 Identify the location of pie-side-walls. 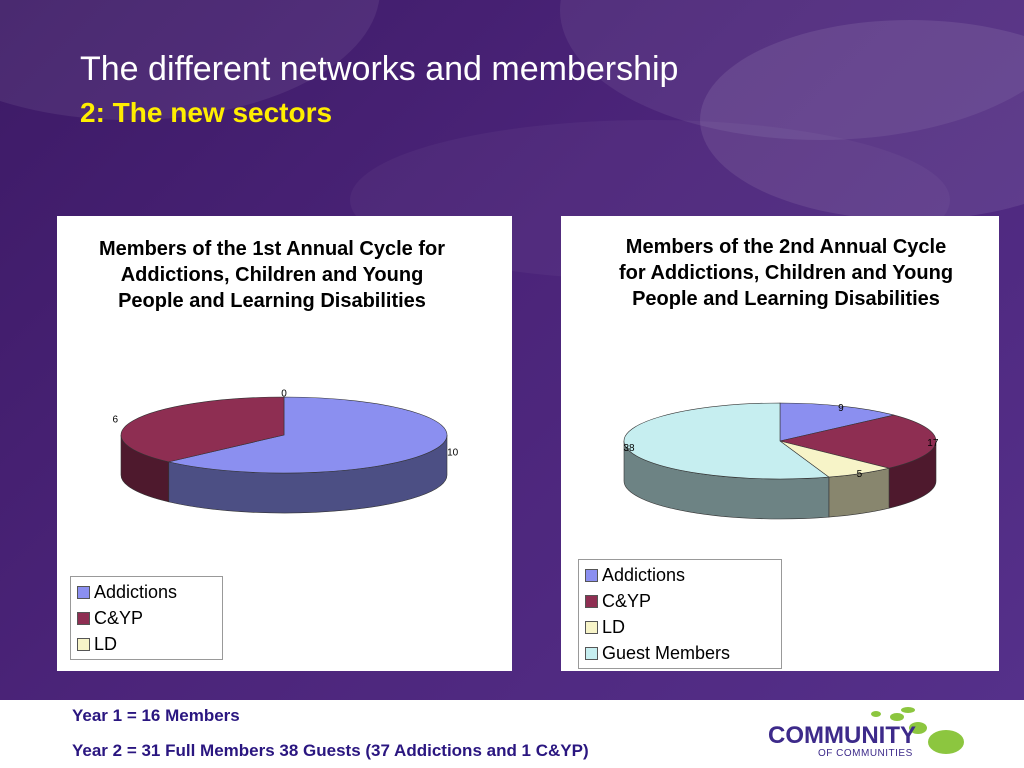
(780, 480).